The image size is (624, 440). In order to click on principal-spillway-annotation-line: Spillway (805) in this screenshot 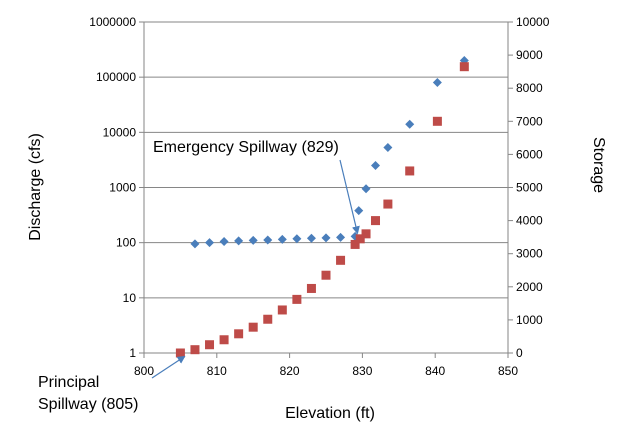, I will do `click(88, 404)`.